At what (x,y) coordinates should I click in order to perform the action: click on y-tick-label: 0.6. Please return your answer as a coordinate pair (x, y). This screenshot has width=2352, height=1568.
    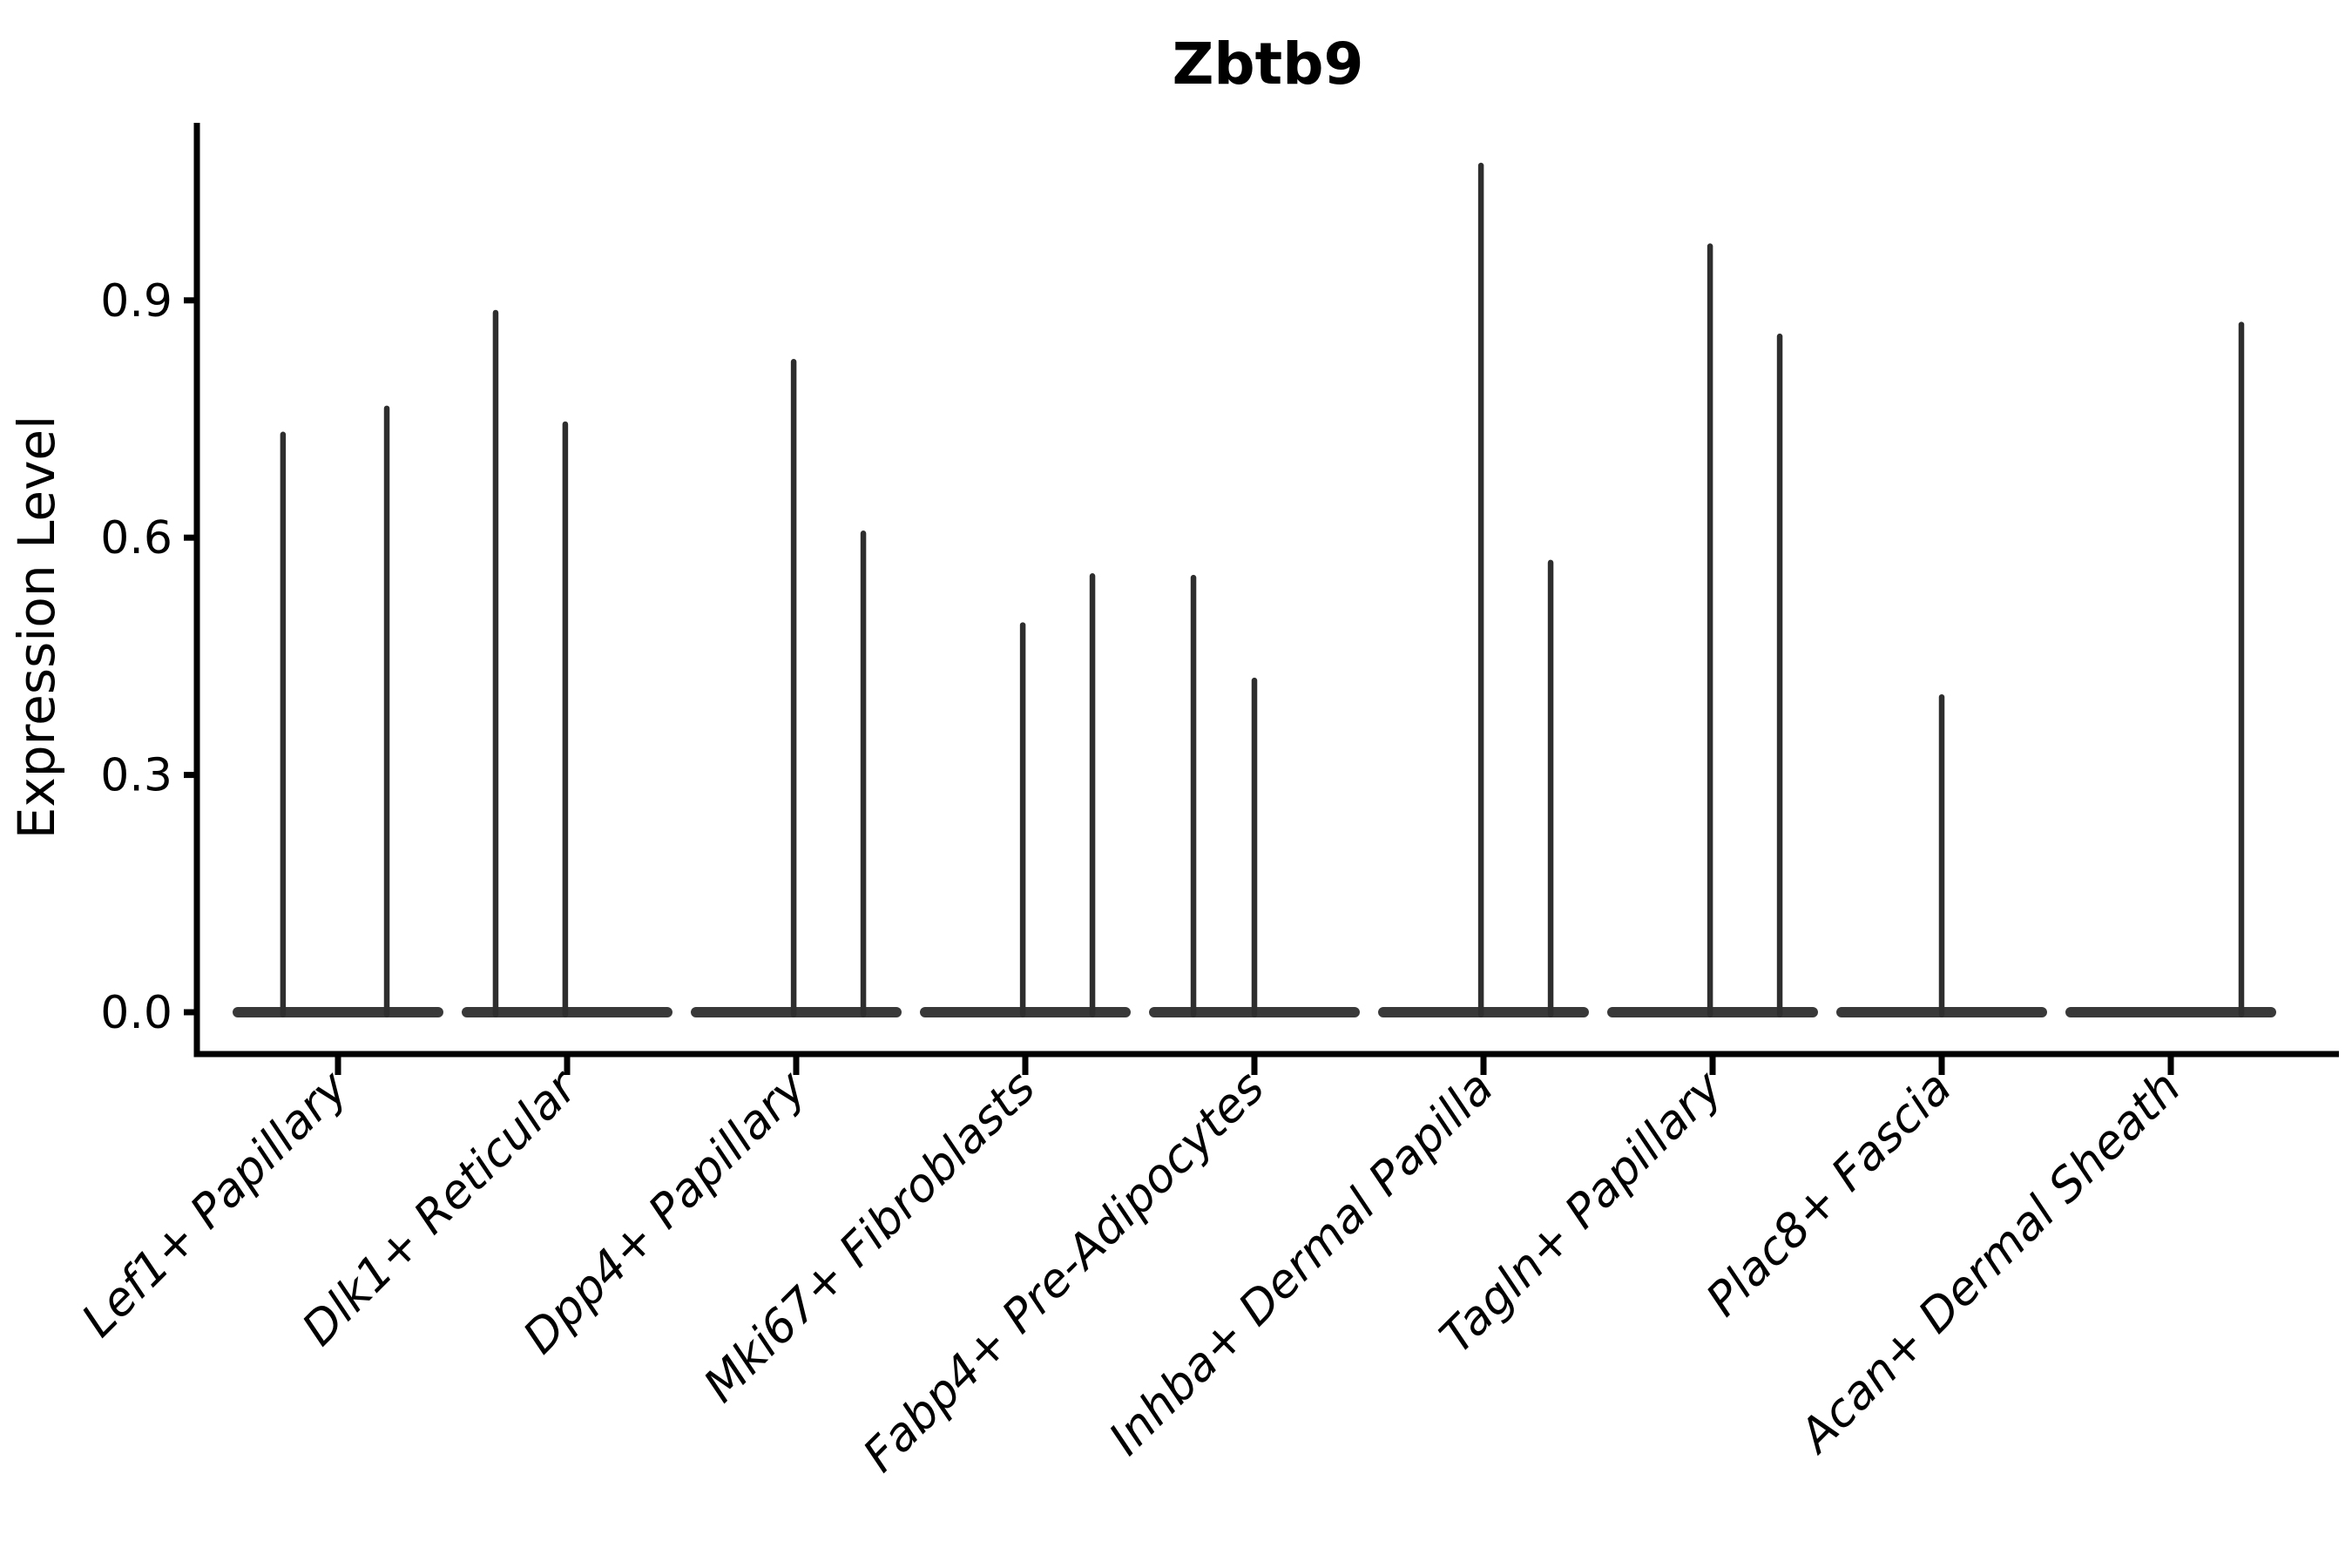
    Looking at the image, I should click on (136, 538).